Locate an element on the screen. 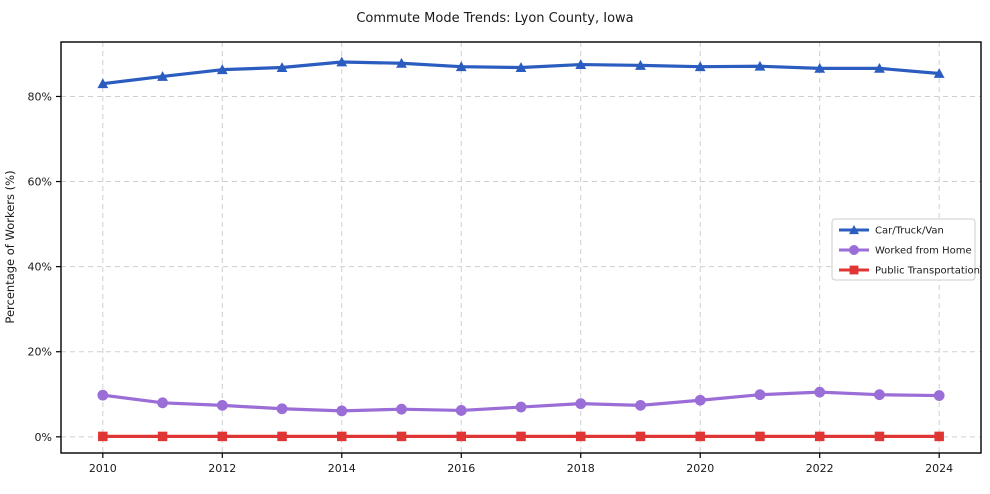 This screenshot has width=990, height=494. x-tick-label: 2012 is located at coordinates (222, 468).